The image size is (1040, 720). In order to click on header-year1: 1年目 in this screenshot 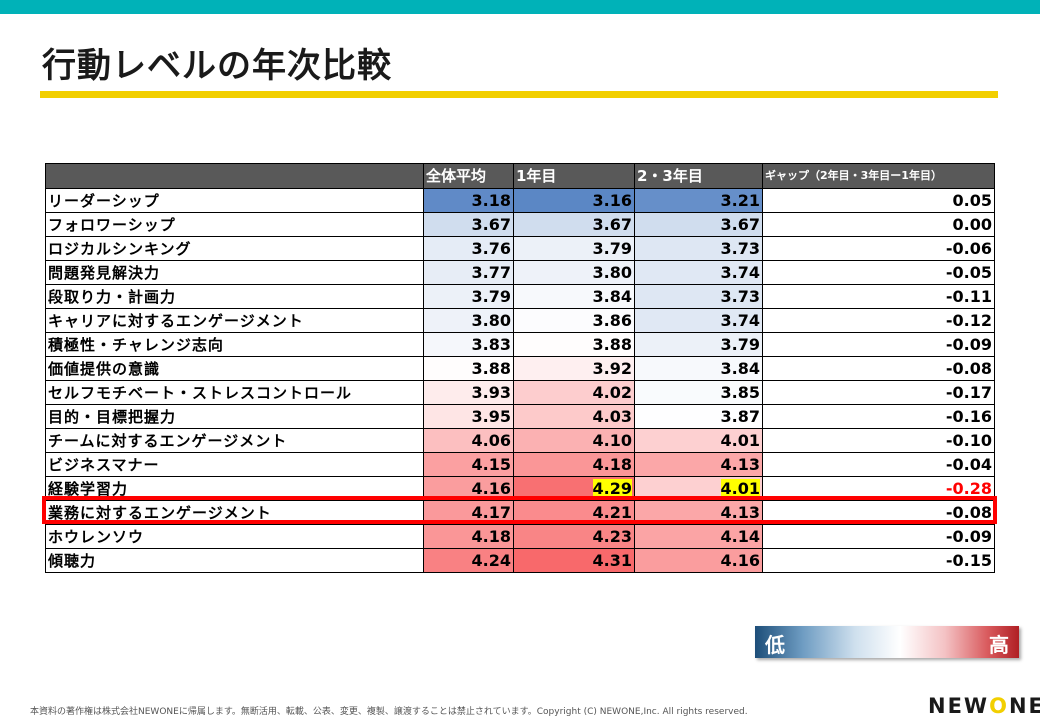, I will do `click(574, 176)`.